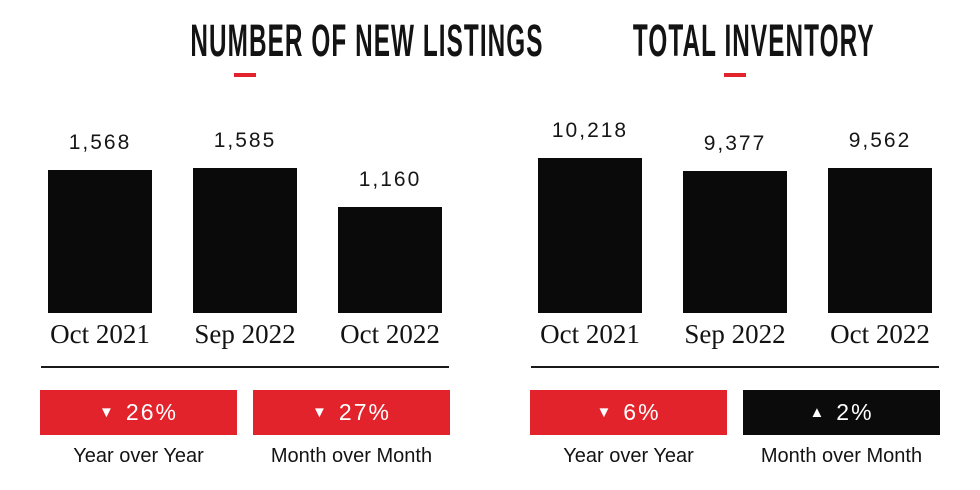 The height and width of the screenshot is (490, 980). I want to click on bar-value-label: 9,562, so click(880, 140).